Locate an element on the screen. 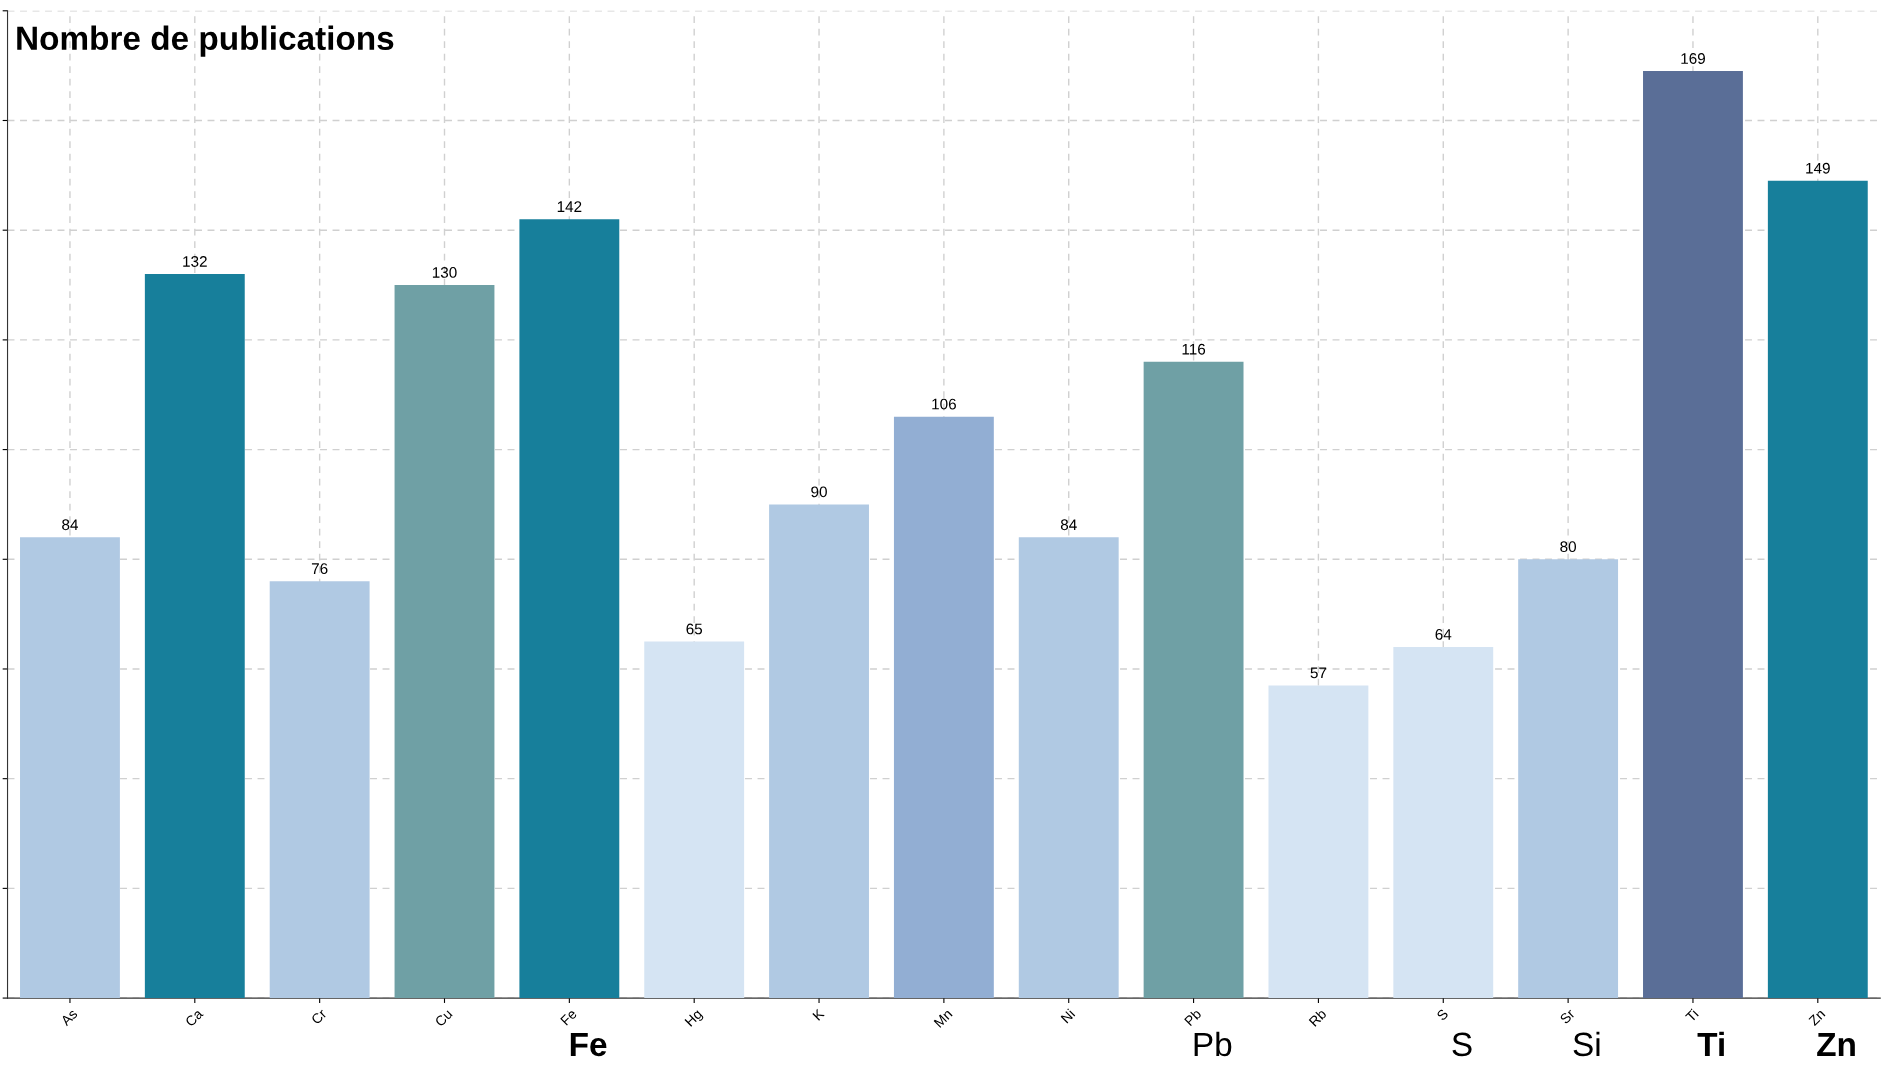 The width and height of the screenshot is (1884, 1079). chart-title: Nombre de publications is located at coordinates (205, 41).